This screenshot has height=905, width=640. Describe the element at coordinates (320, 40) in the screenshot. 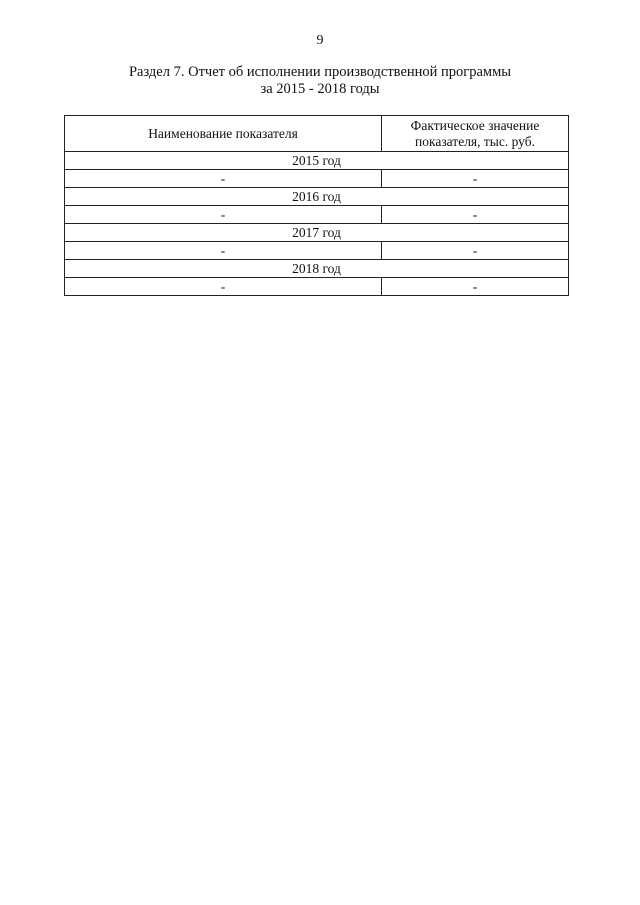

I see `page-number: 9` at that location.